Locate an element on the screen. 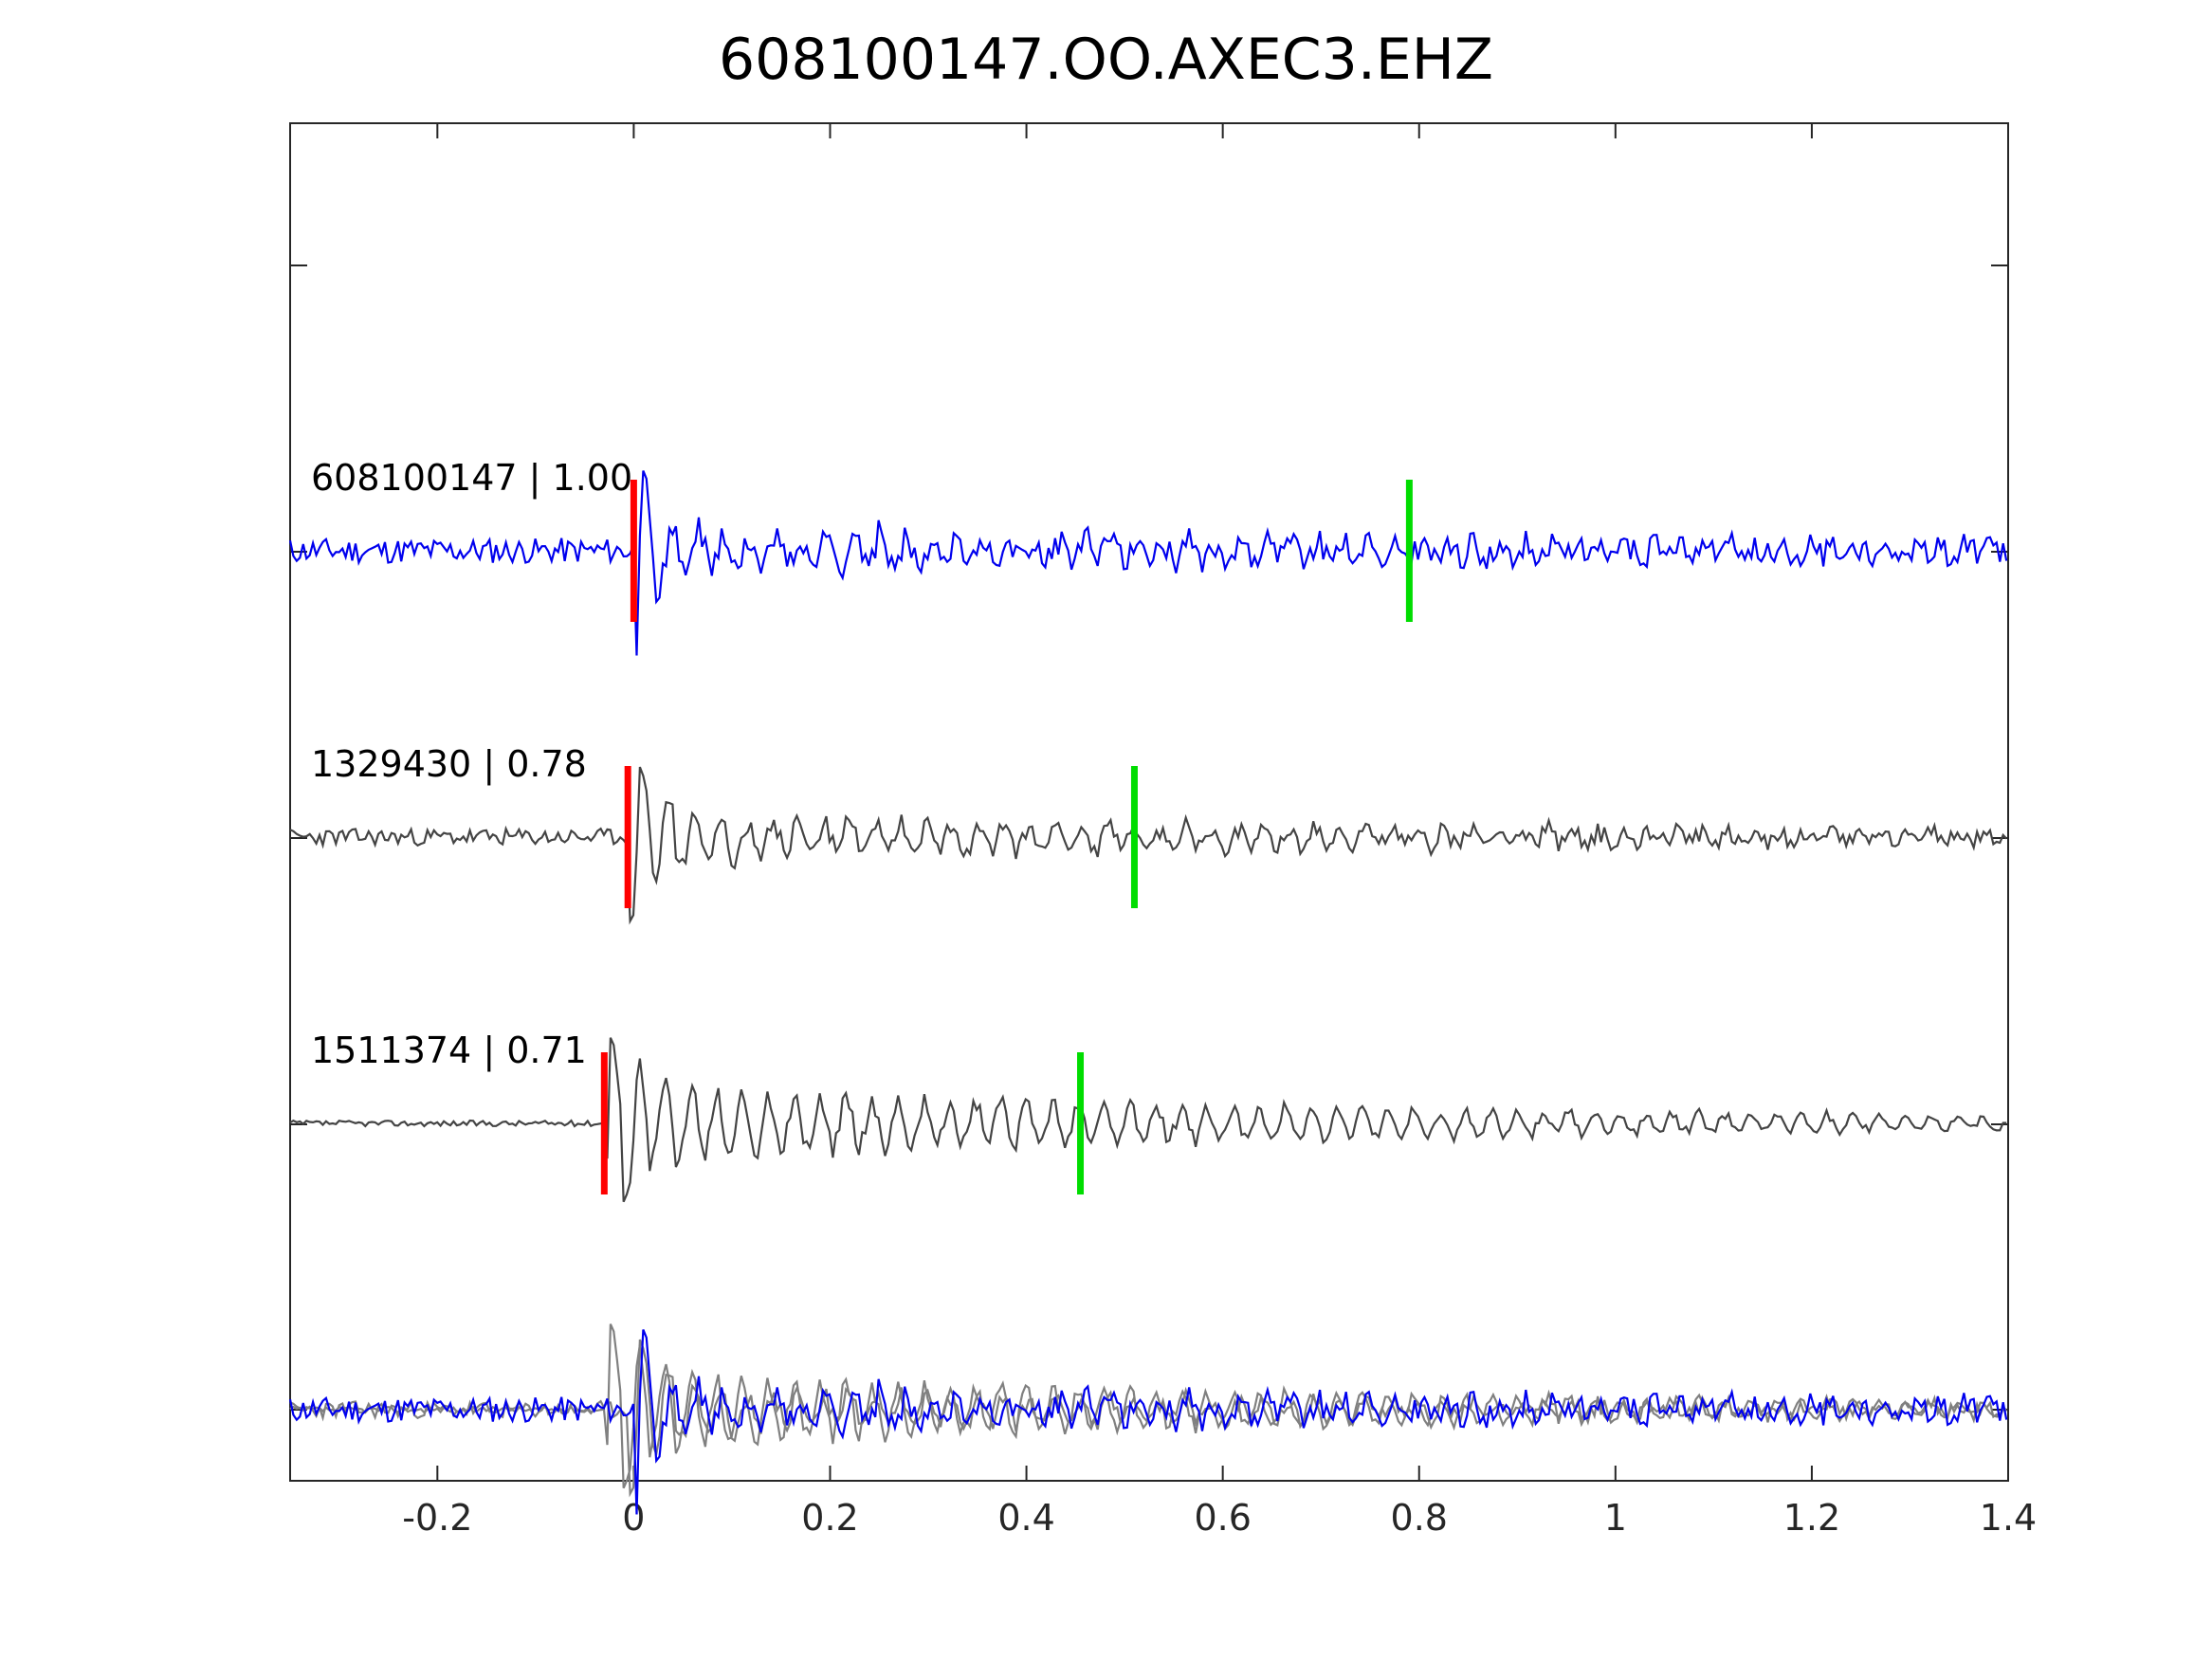 This screenshot has height=1659, width=2212. x-tick-label: 0.6 is located at coordinates (1222, 1518).